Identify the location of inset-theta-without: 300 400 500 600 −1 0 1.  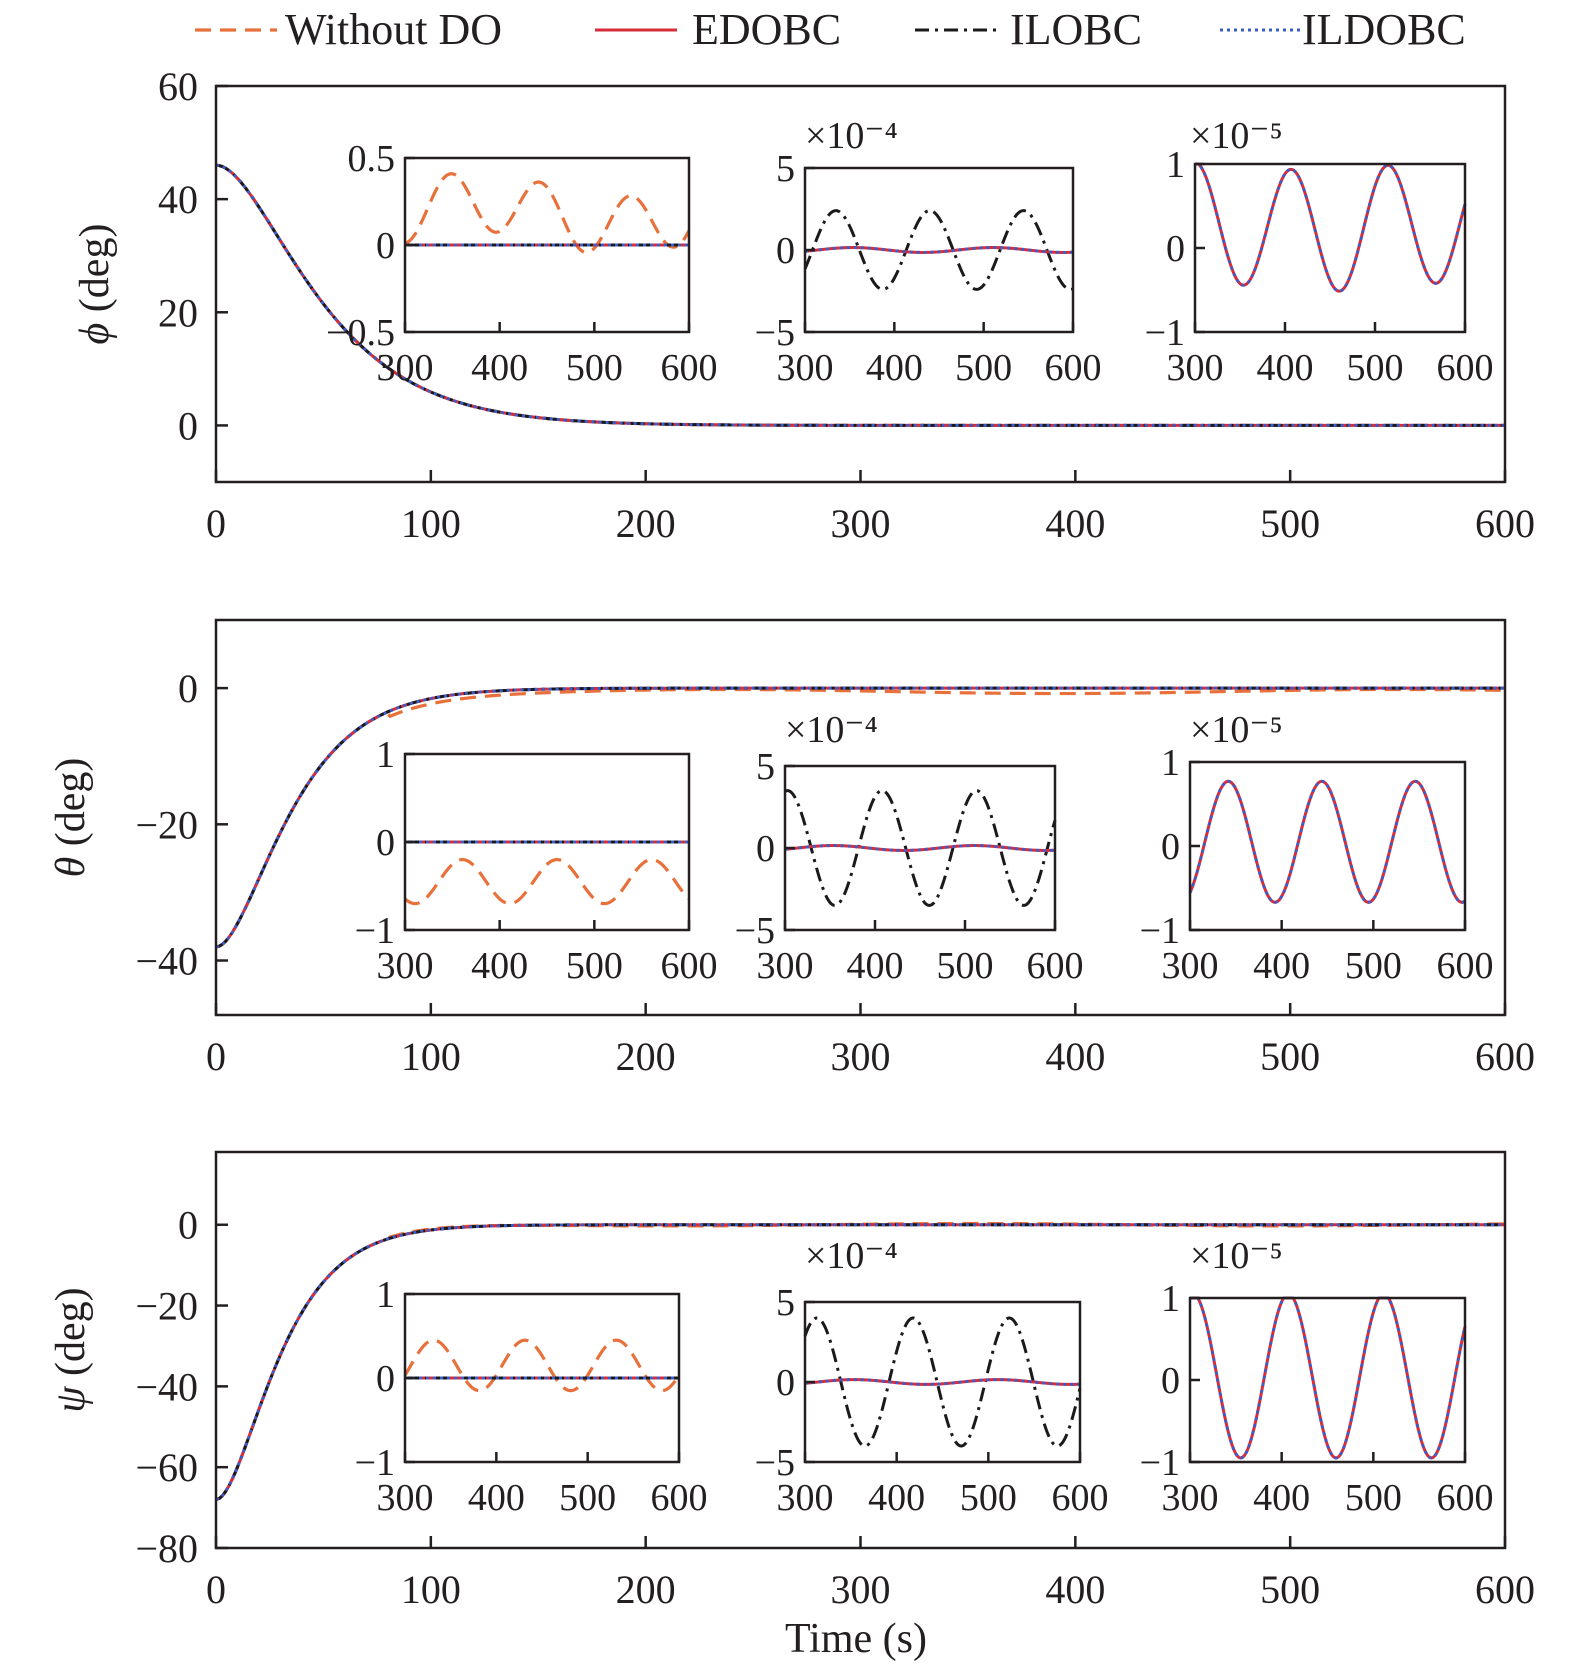
(536, 860).